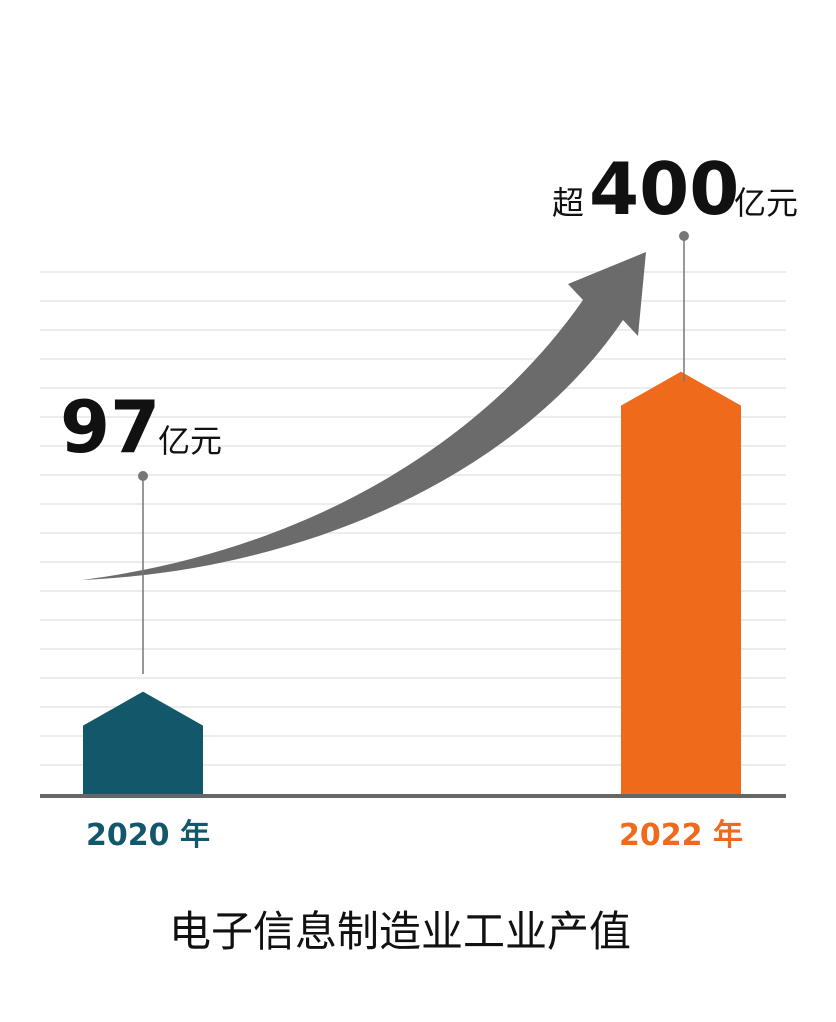  Describe the element at coordinates (148, 835) in the screenshot. I see `category-label-2020: 2020 年` at that location.